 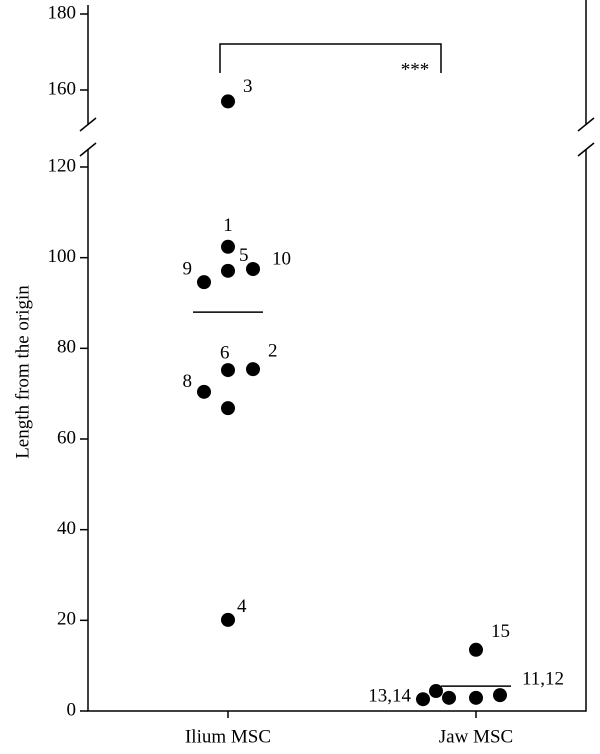 I want to click on point-label: 6, so click(x=225, y=352).